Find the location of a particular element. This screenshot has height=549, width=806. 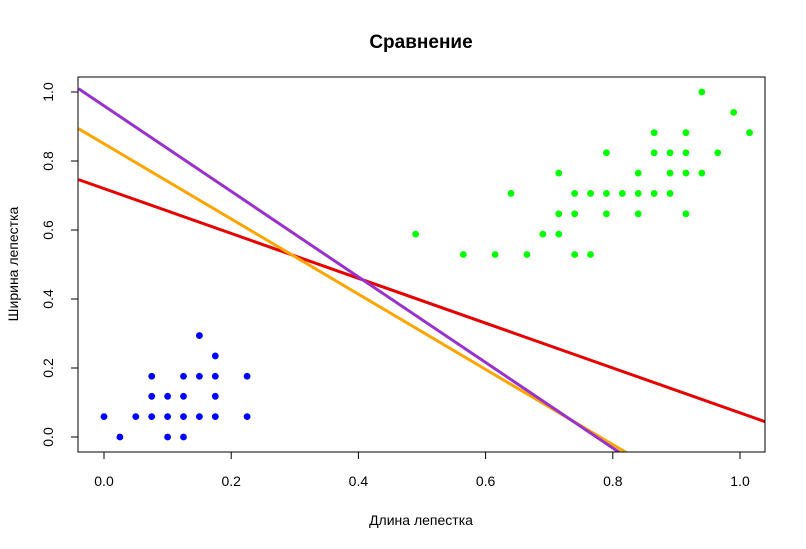

y-tick-label: 0.6 is located at coordinates (48, 230).